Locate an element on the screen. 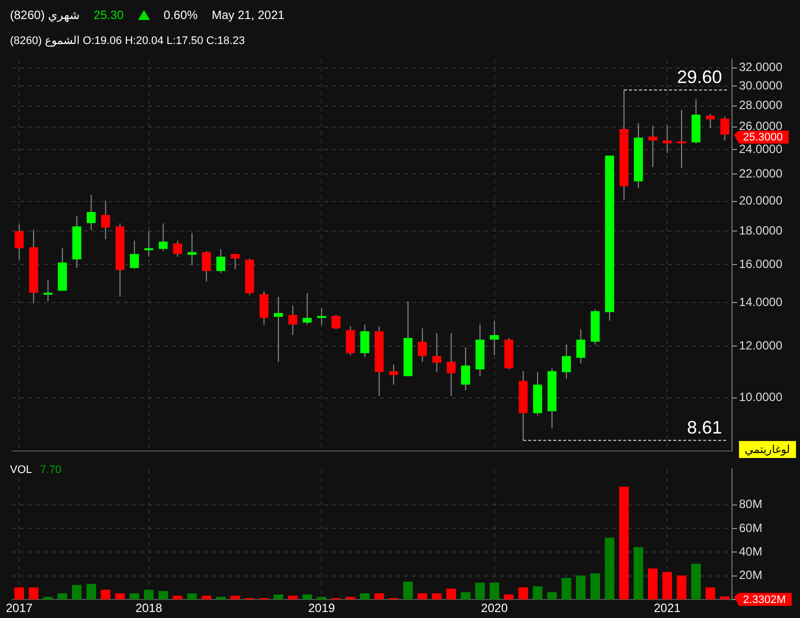 Image resolution: width=800 pixels, height=618 pixels. y-tick-label: 18.0000 is located at coordinates (761, 230).